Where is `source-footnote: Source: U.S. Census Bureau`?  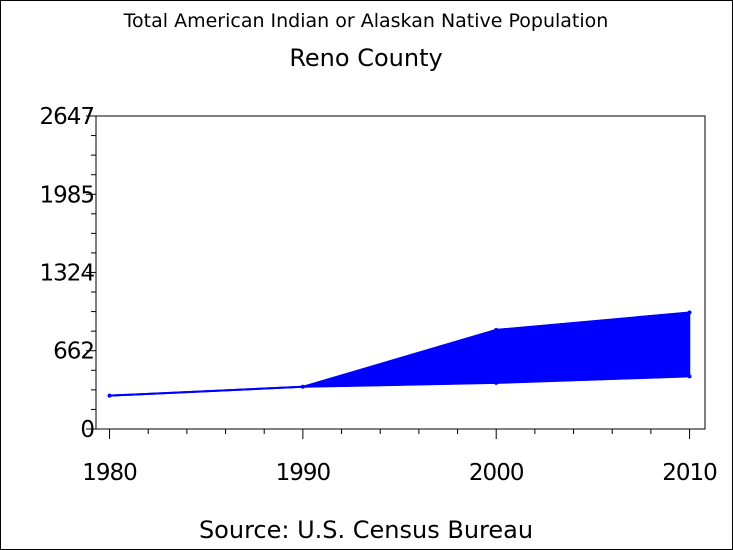
source-footnote: Source: U.S. Census Bureau is located at coordinates (366, 530).